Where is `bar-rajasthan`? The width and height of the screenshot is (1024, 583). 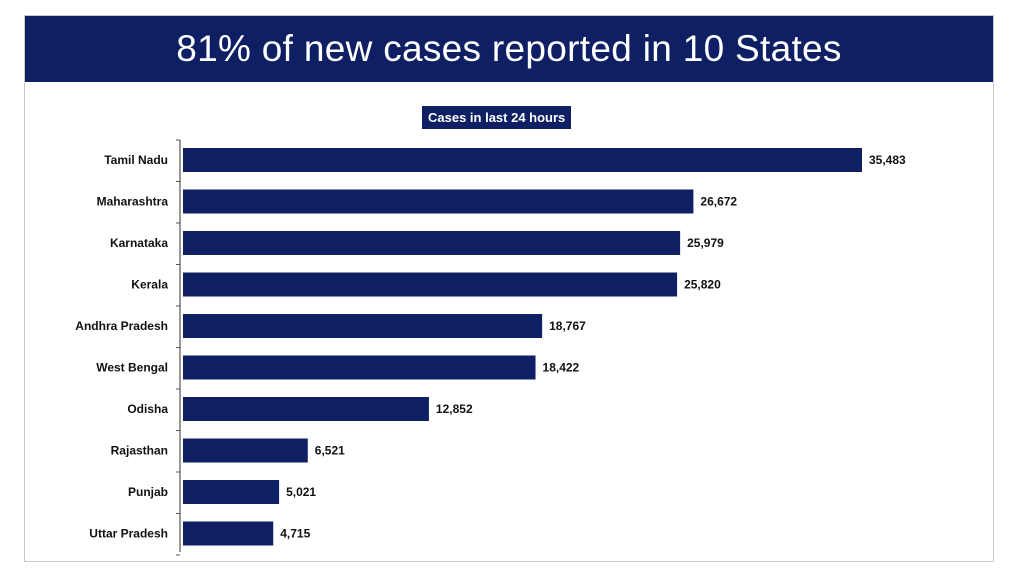 bar-rajasthan is located at coordinates (245, 450).